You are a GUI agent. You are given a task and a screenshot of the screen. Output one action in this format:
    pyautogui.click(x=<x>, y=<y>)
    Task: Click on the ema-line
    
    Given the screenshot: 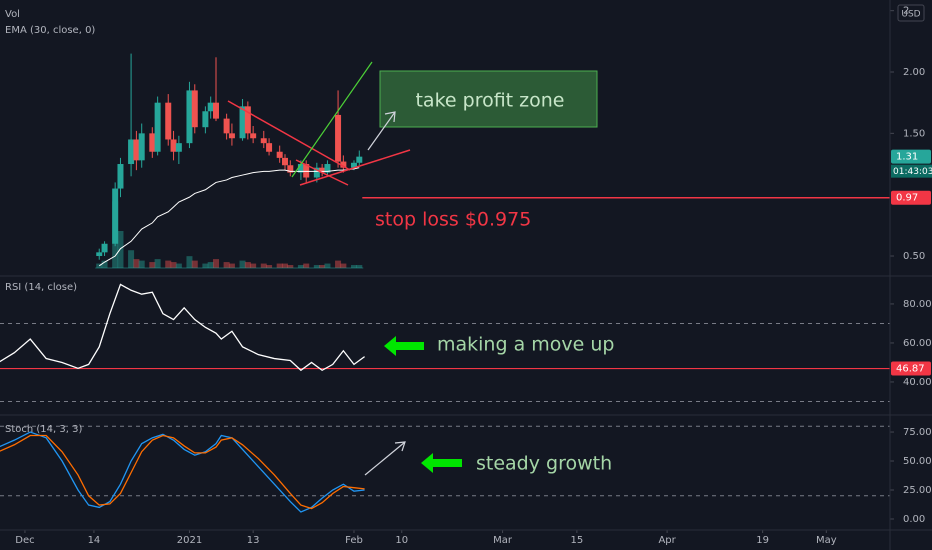 What is the action you would take?
    pyautogui.click(x=229, y=217)
    